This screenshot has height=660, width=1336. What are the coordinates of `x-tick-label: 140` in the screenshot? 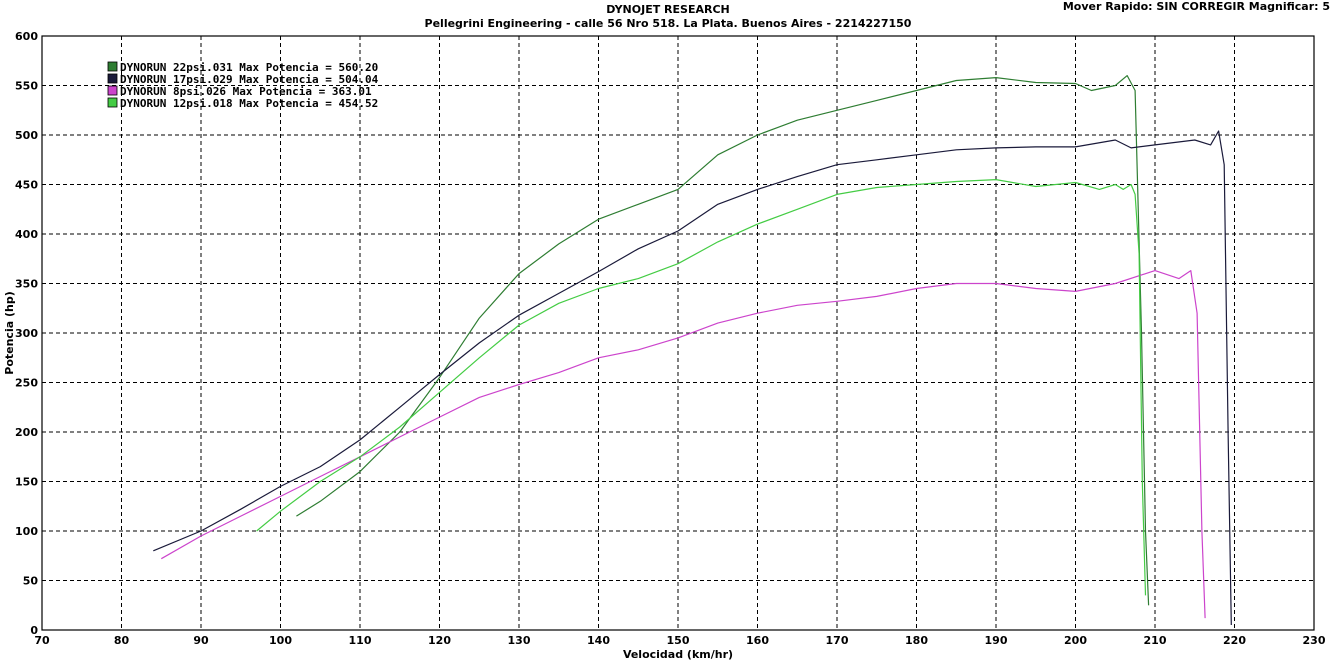 It's located at (598, 640).